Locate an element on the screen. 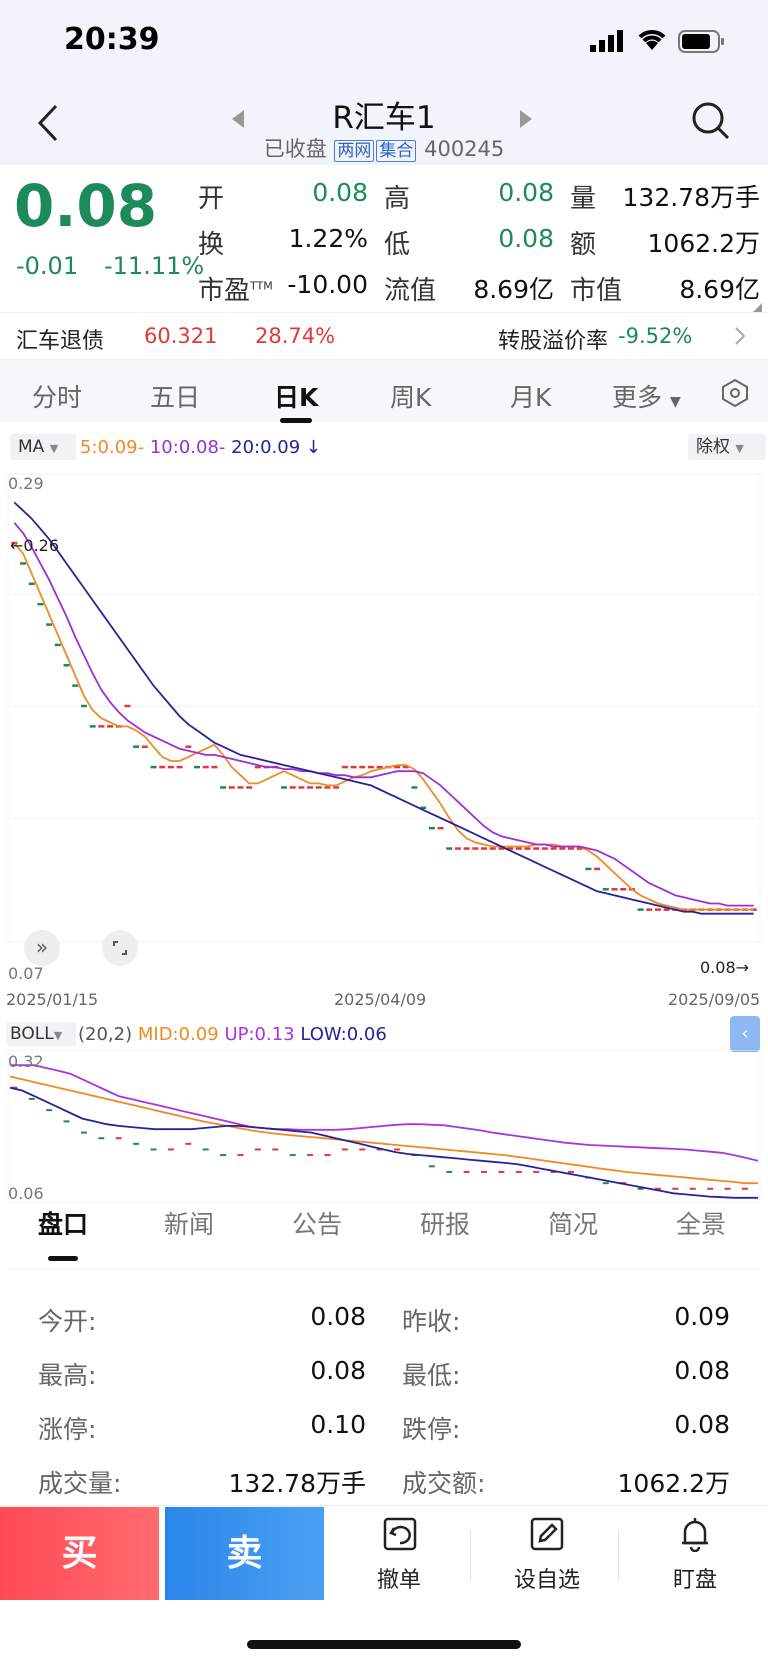 Image resolution: width=768 pixels, height=1663 pixels. value-open: 0.08 is located at coordinates (340, 192).